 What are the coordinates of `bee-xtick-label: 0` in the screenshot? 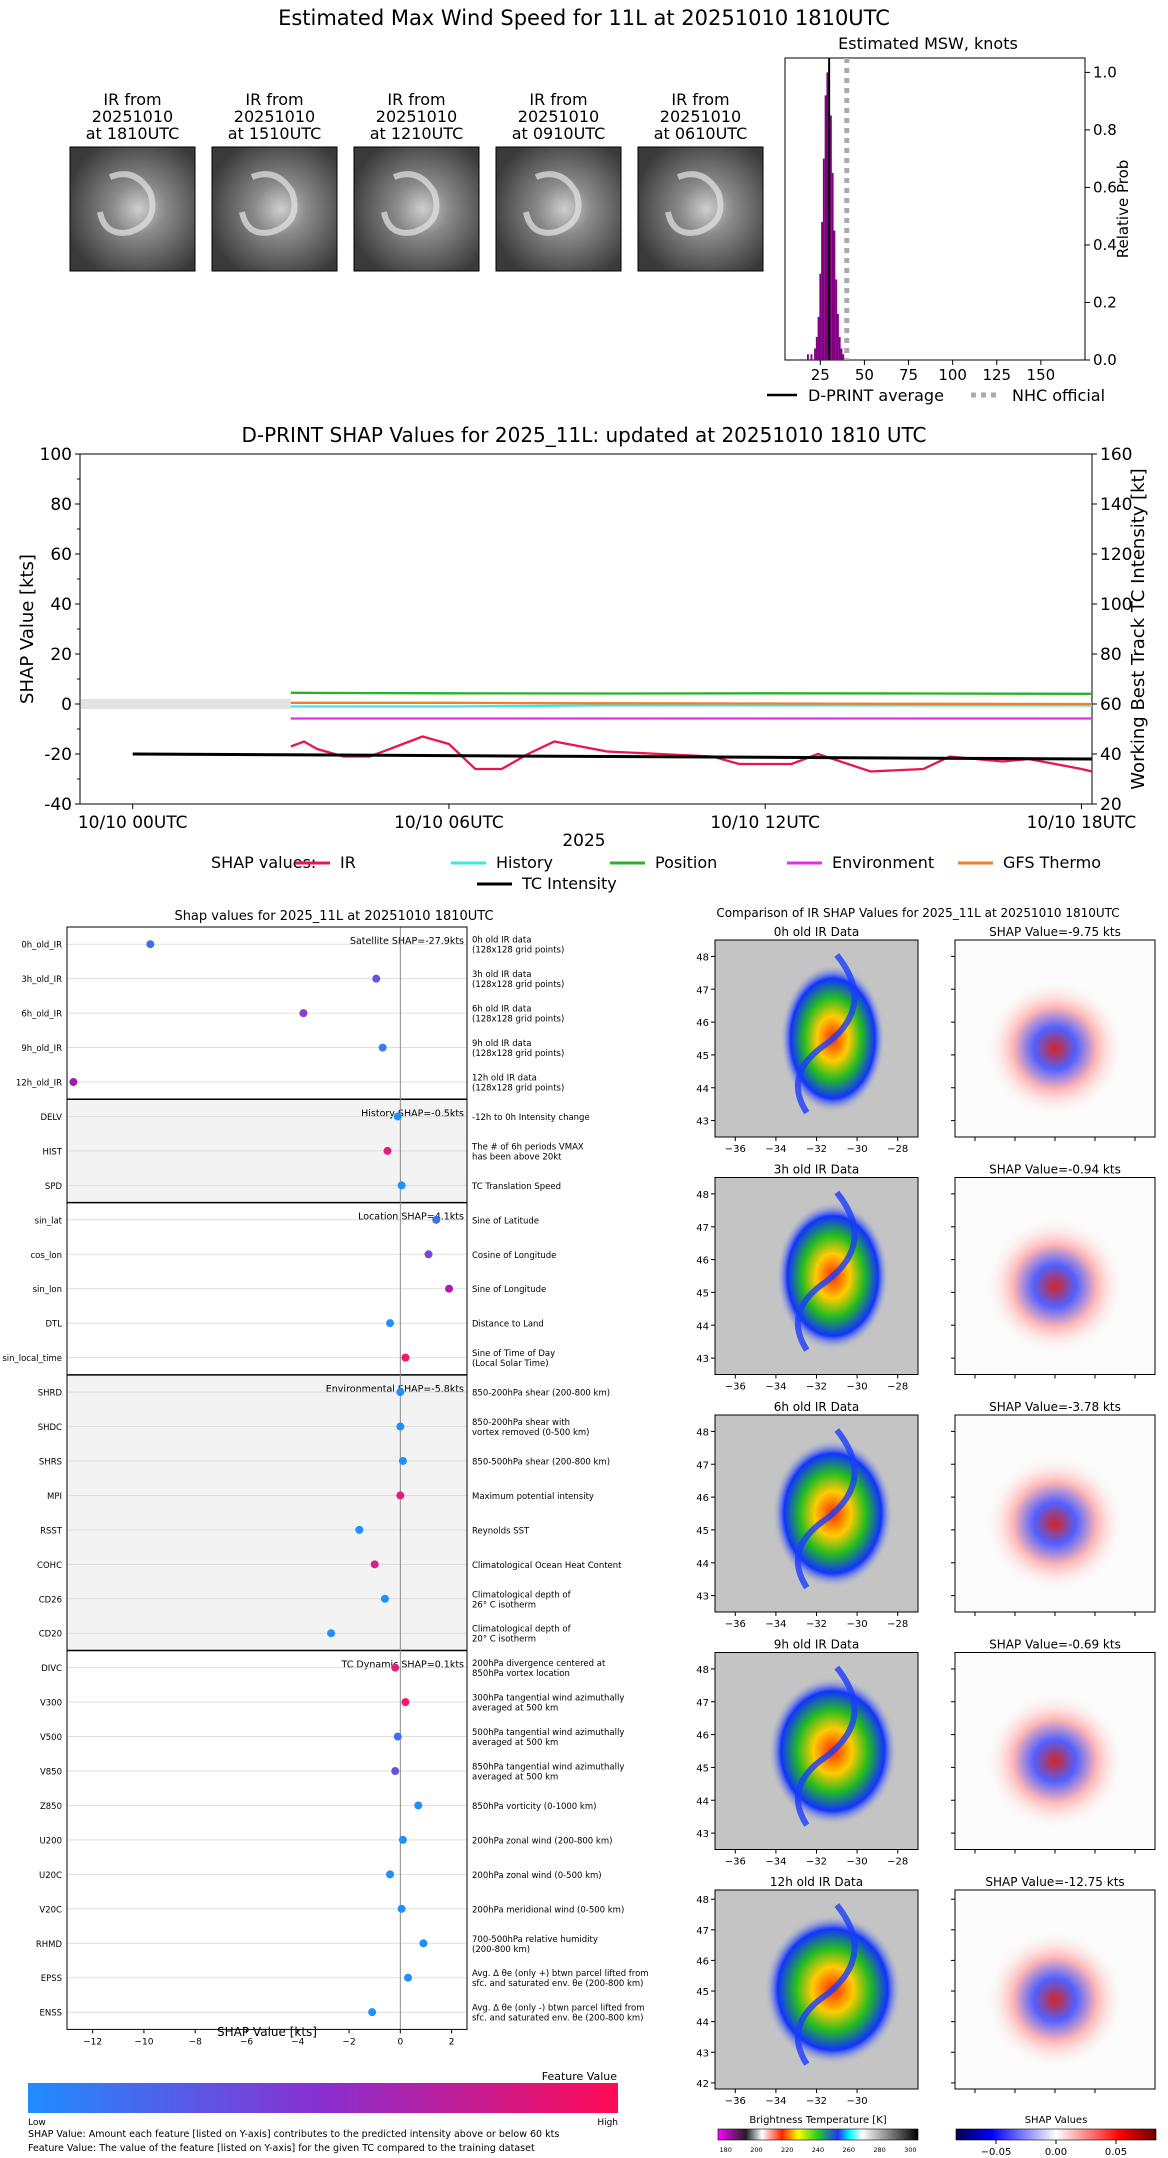 It's located at (400, 2042).